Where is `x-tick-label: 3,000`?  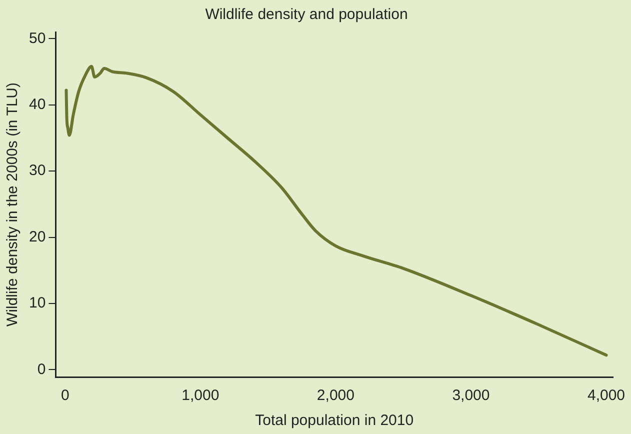
x-tick-label: 3,000 is located at coordinates (471, 395).